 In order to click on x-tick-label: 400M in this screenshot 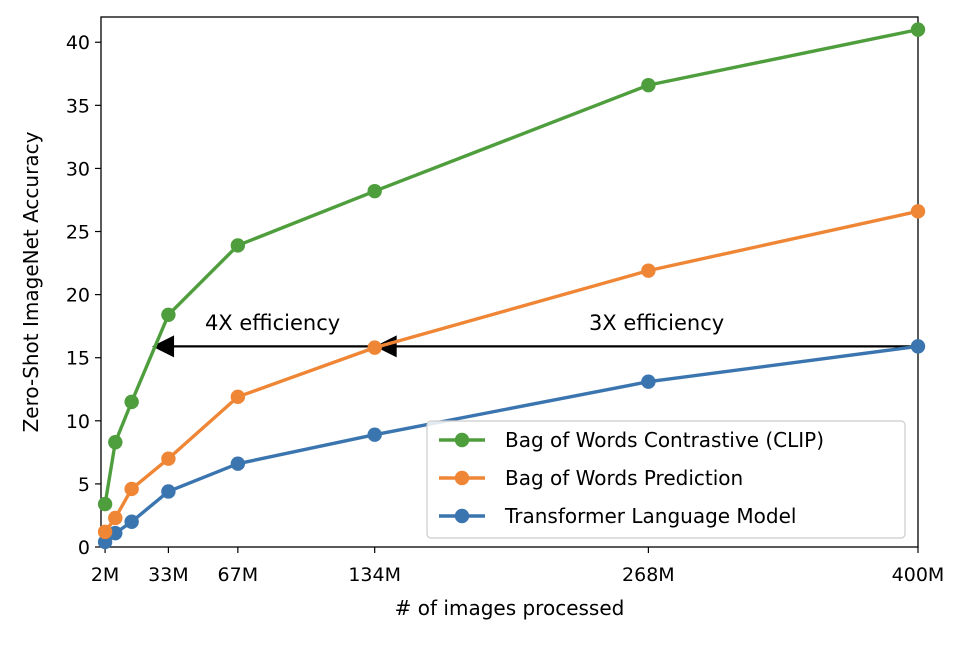, I will do `click(918, 575)`.